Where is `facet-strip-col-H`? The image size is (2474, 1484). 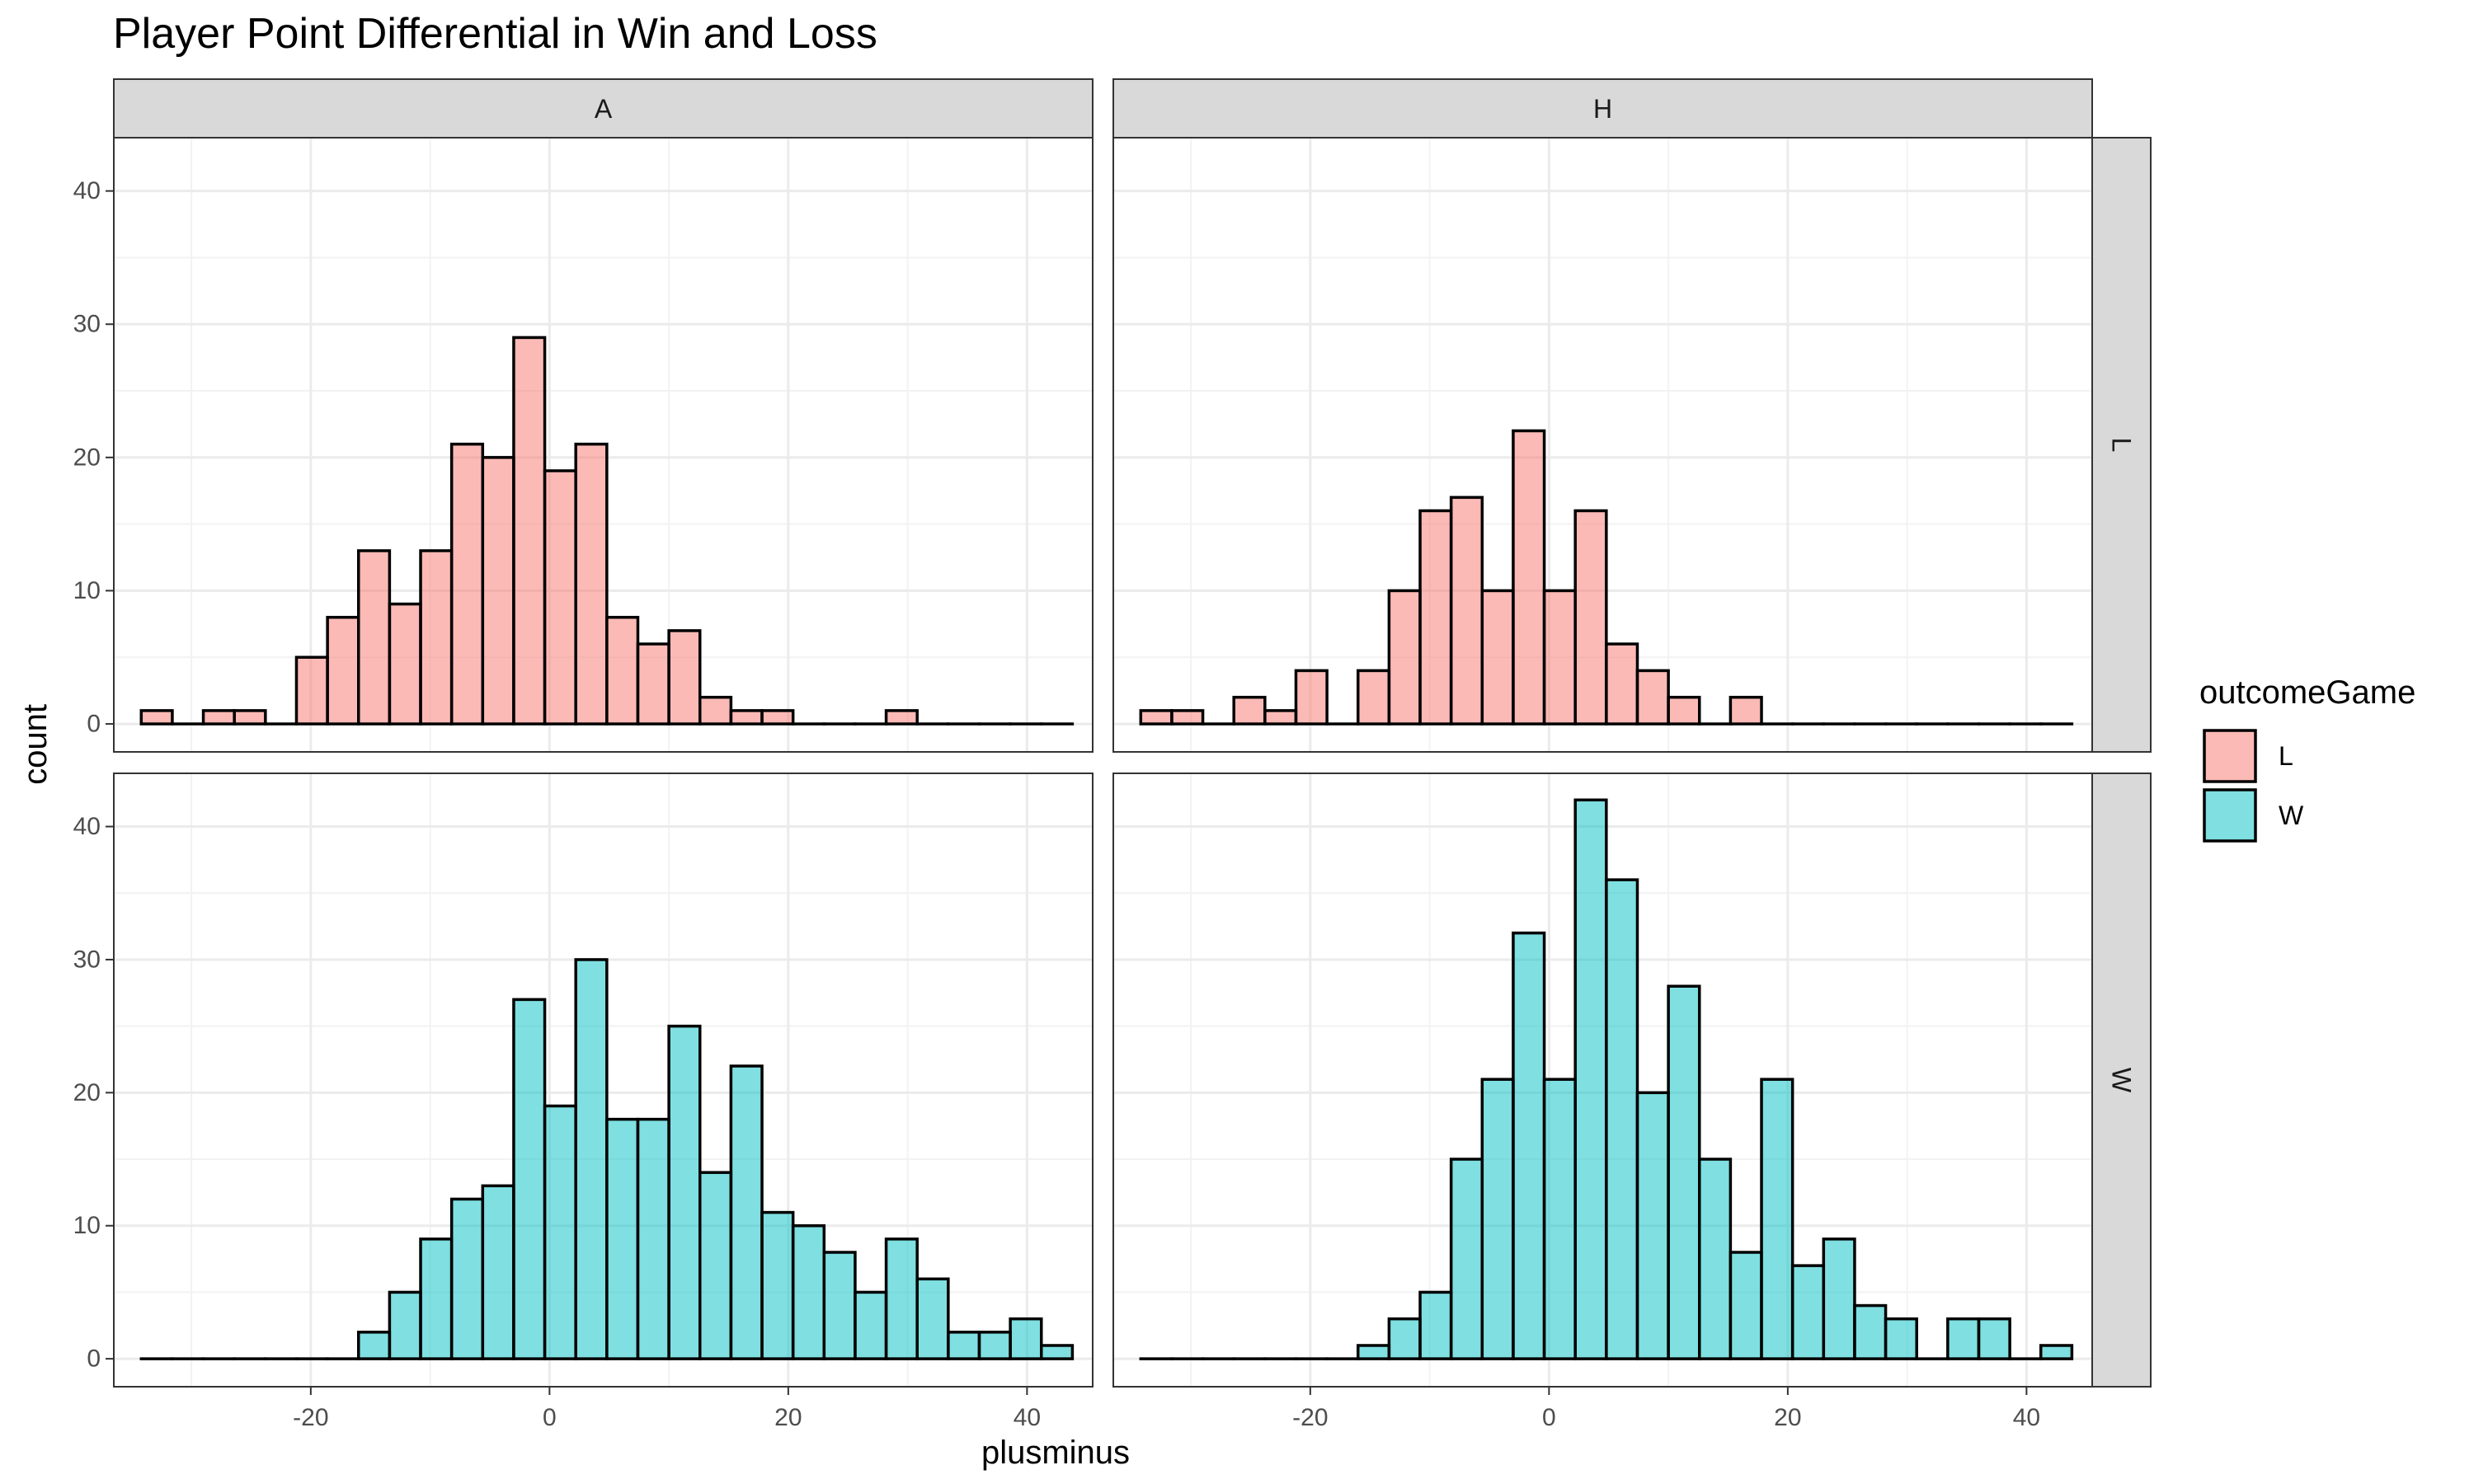 facet-strip-col-H is located at coordinates (1602, 108).